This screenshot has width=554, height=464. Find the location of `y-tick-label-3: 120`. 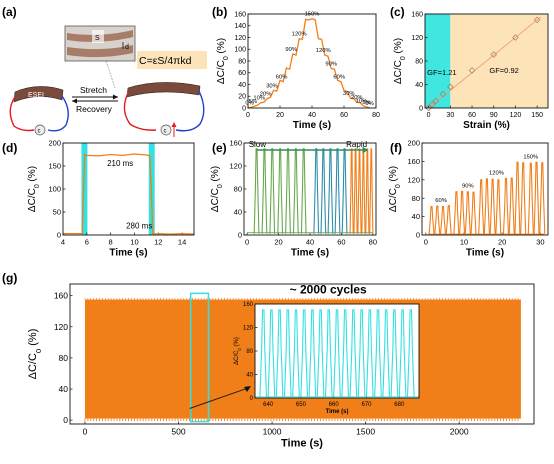

y-tick-label-3: 120 is located at coordinates (235, 166).